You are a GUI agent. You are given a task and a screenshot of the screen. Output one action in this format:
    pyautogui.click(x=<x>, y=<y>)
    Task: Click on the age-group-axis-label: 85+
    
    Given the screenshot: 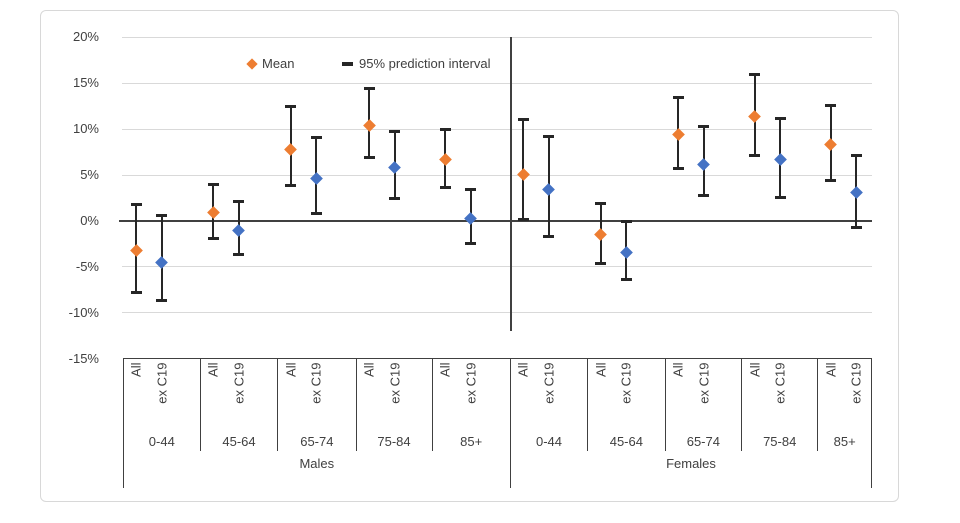 What is the action you would take?
    pyautogui.click(x=844, y=441)
    